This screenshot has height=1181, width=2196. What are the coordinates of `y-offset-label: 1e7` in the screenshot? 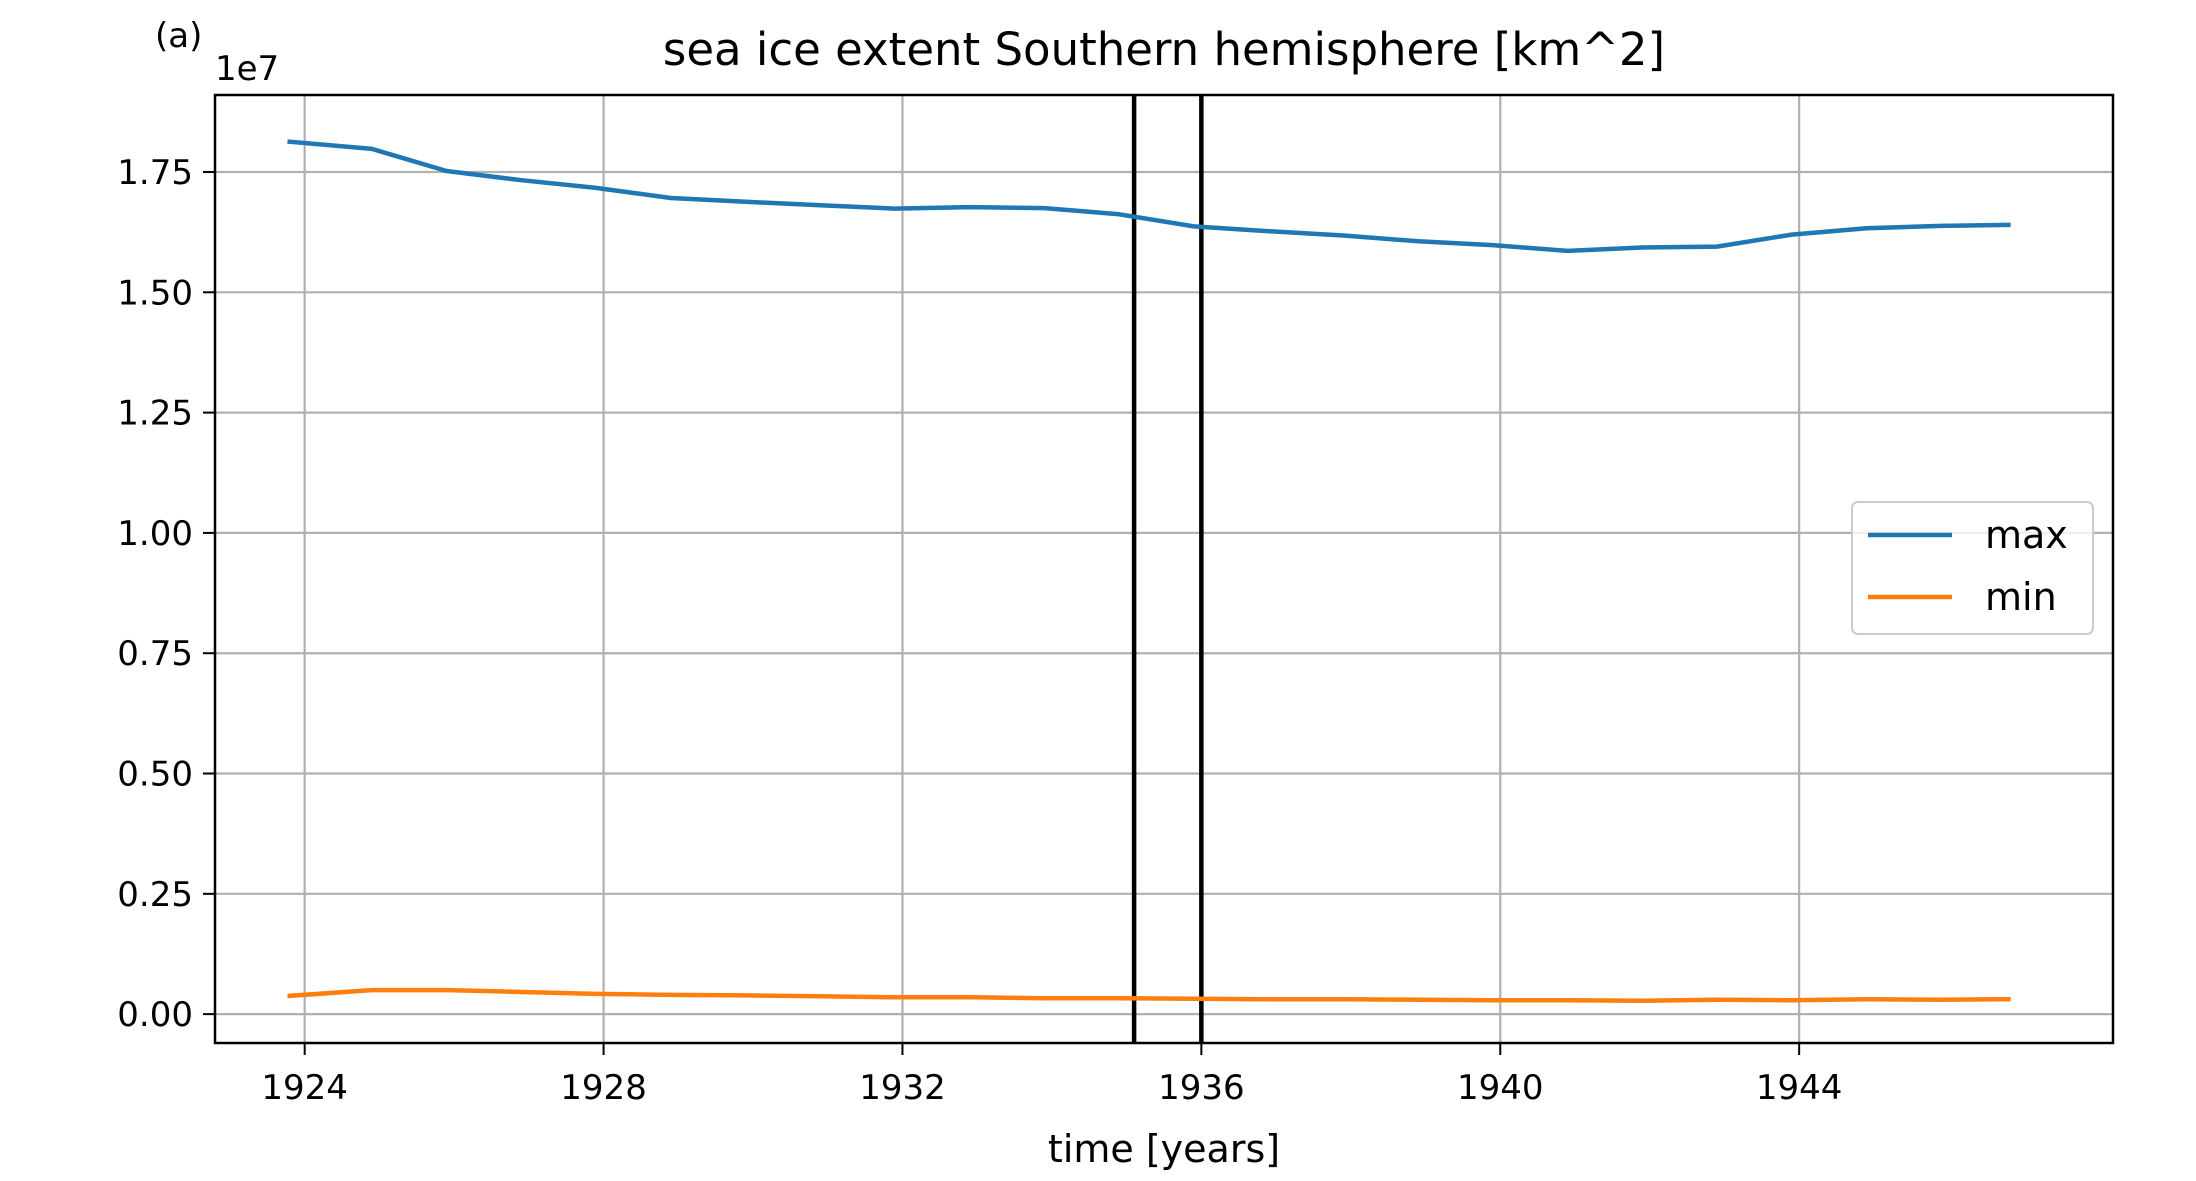 It's located at (247, 69).